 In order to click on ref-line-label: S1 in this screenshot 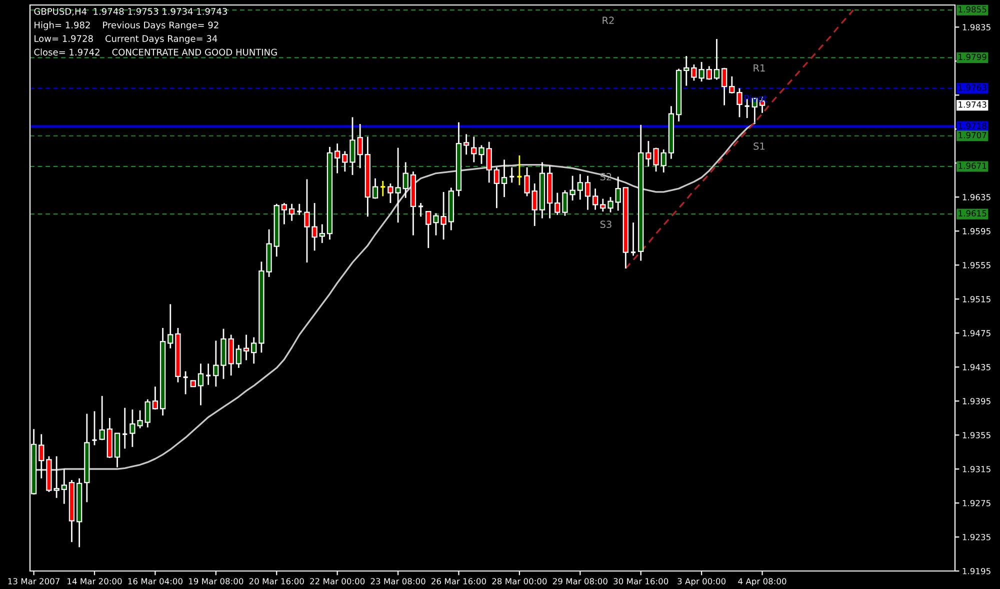, I will do `click(759, 146)`.